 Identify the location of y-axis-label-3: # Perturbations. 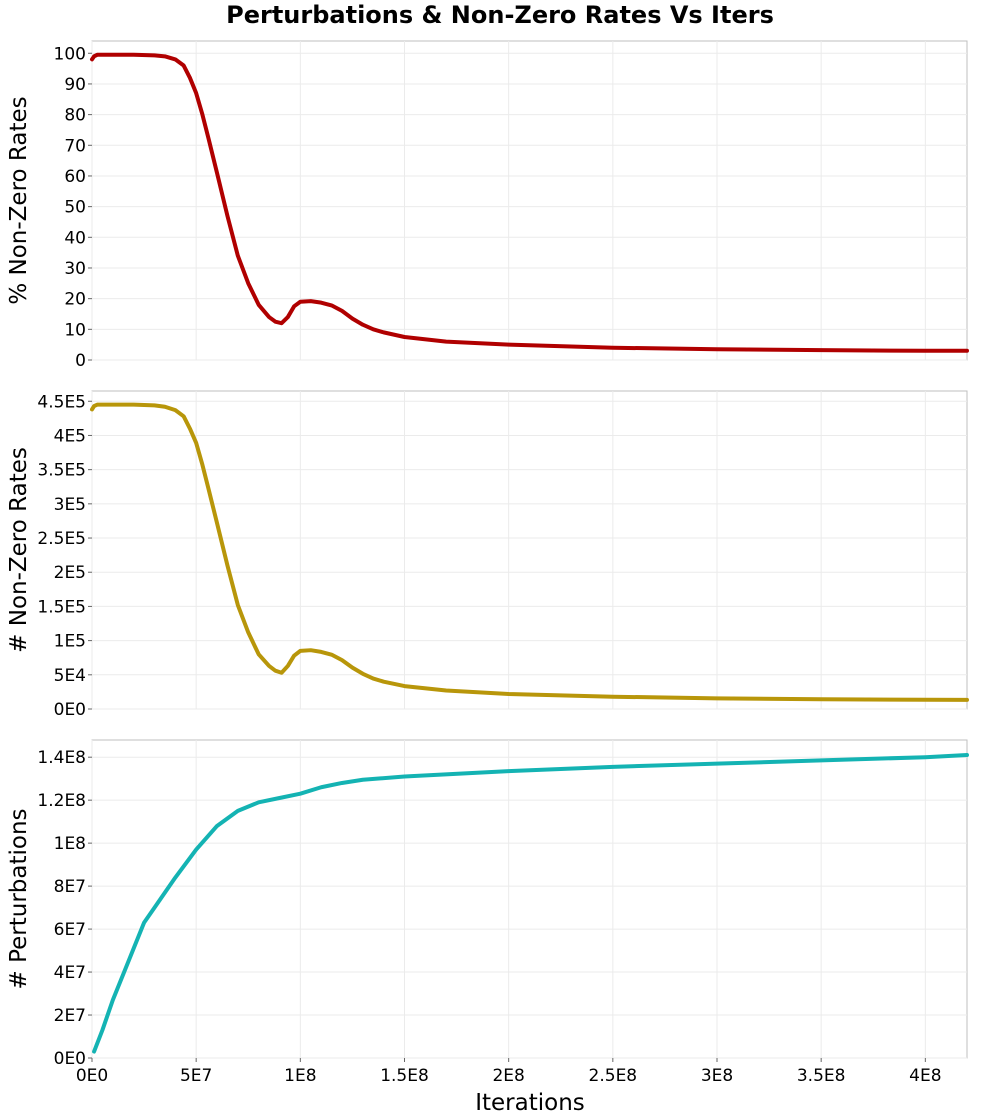
(19, 898).